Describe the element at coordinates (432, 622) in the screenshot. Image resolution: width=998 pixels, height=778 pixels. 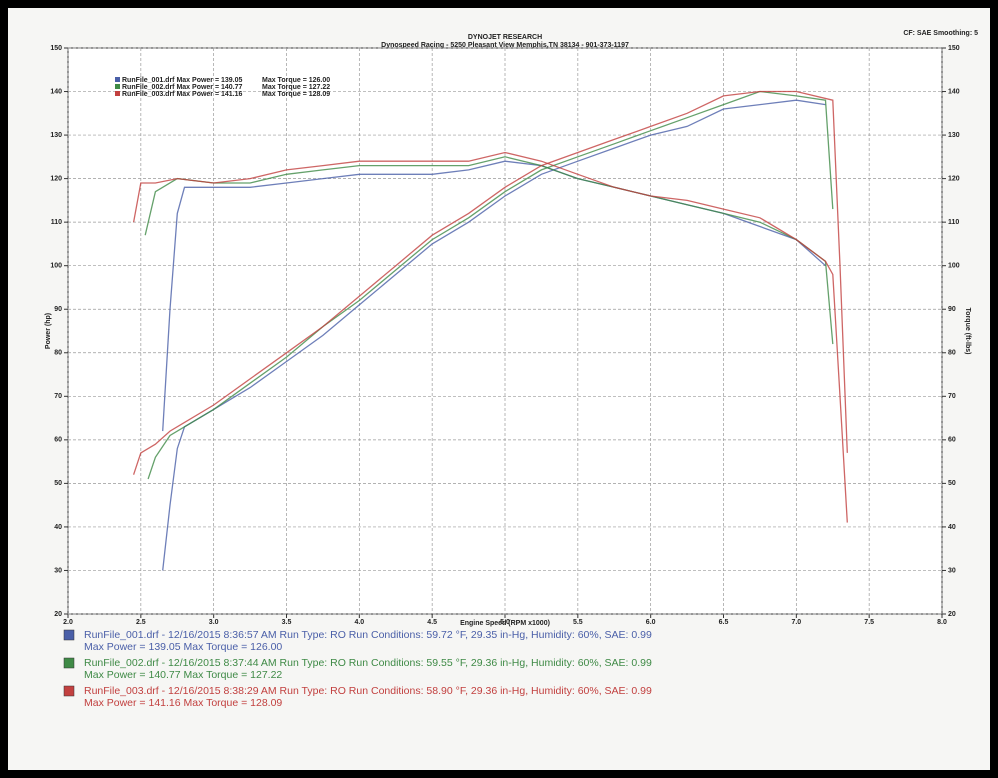
I see `x-tick-label: 4.5` at that location.